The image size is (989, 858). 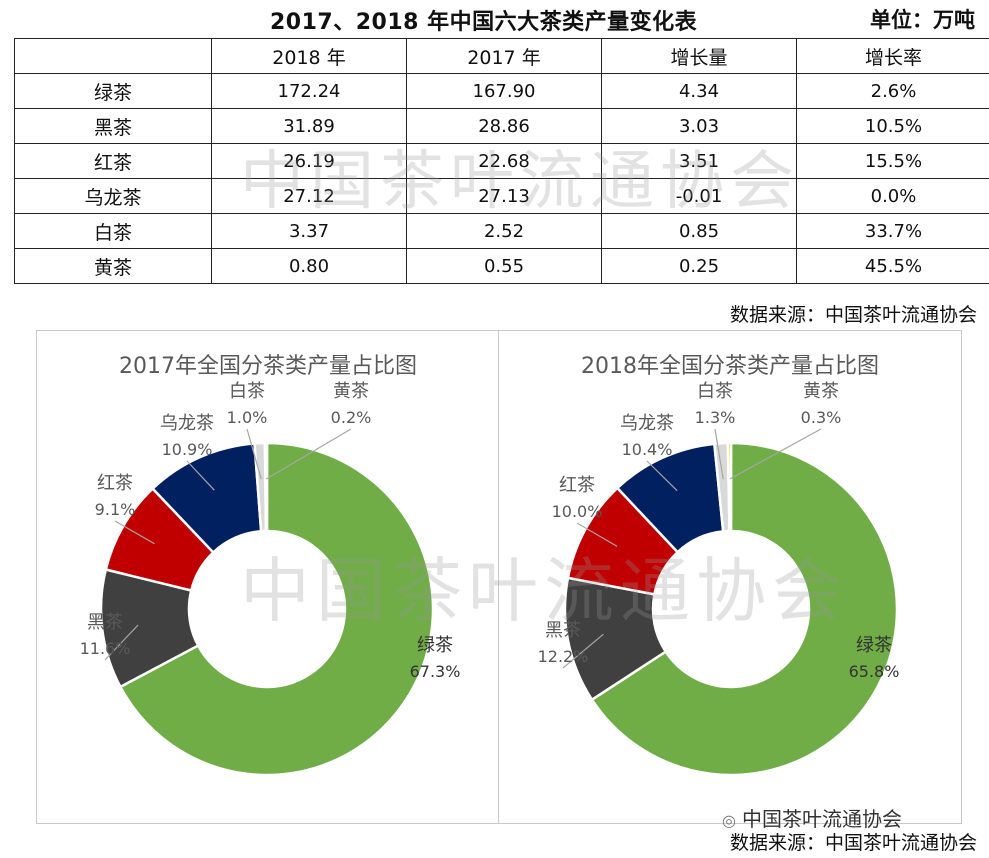 I want to click on table-title: 2017、2018 年中国六大茶类产量变化表, so click(x=484, y=22).